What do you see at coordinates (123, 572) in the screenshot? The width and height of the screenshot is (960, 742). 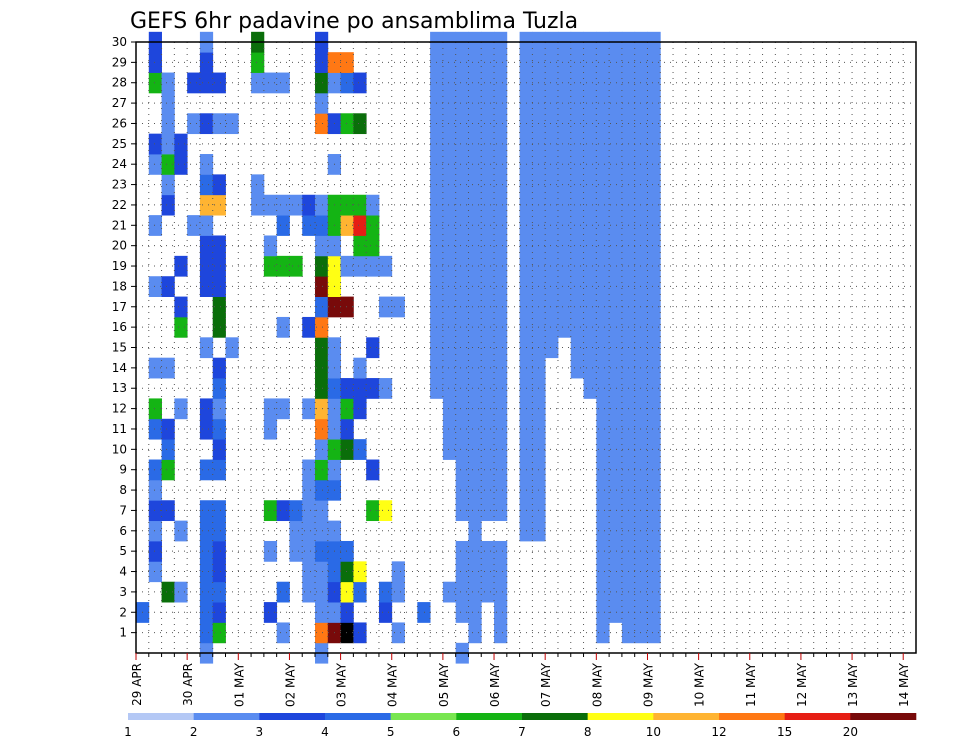 I see `y-tick-label: 4` at bounding box center [123, 572].